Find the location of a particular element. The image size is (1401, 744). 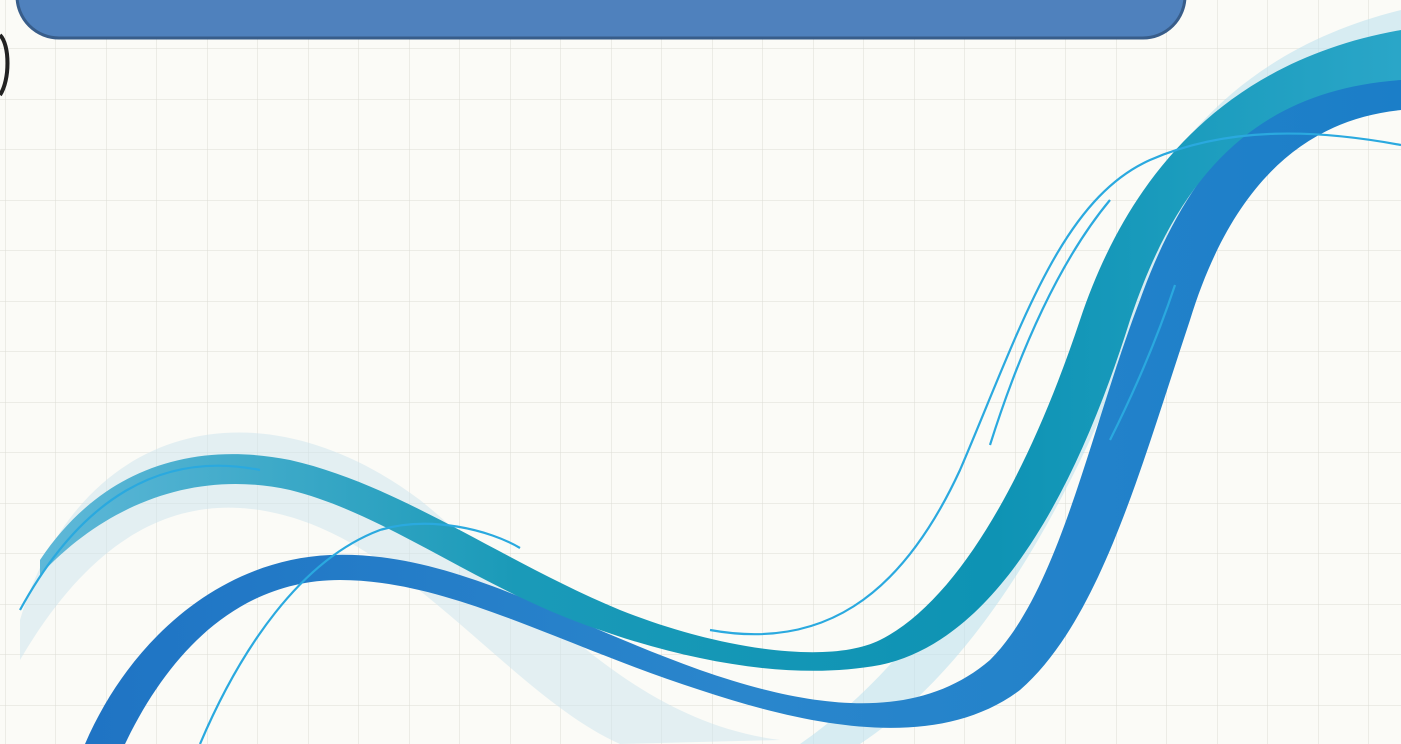

title-banner is located at coordinates (601, 20).